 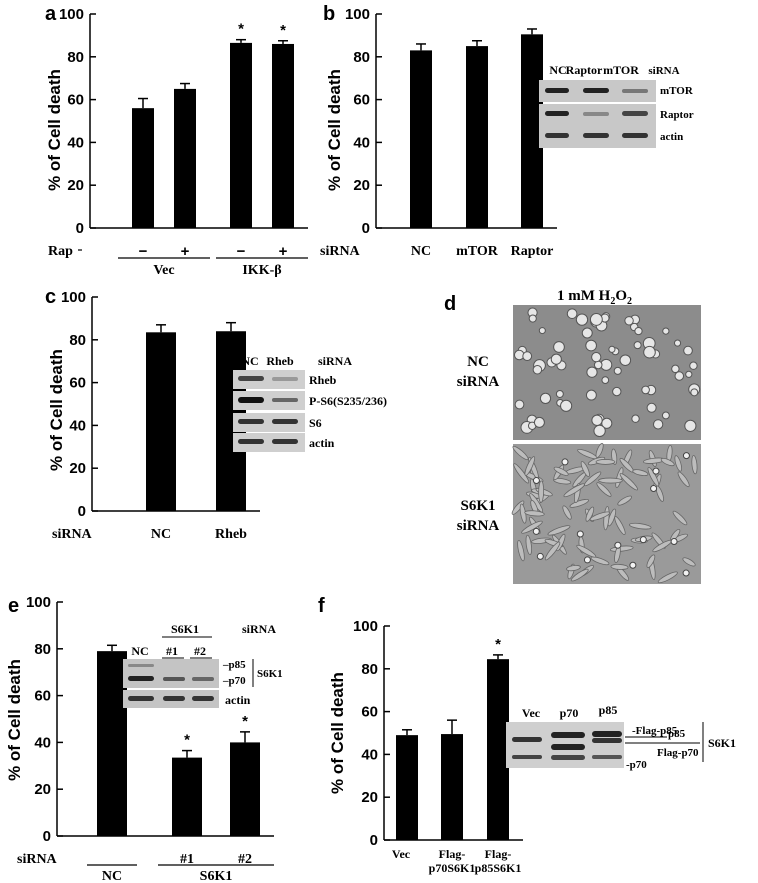 What do you see at coordinates (54, 130) in the screenshot?
I see `y-axis-title: % of Cell death` at bounding box center [54, 130].